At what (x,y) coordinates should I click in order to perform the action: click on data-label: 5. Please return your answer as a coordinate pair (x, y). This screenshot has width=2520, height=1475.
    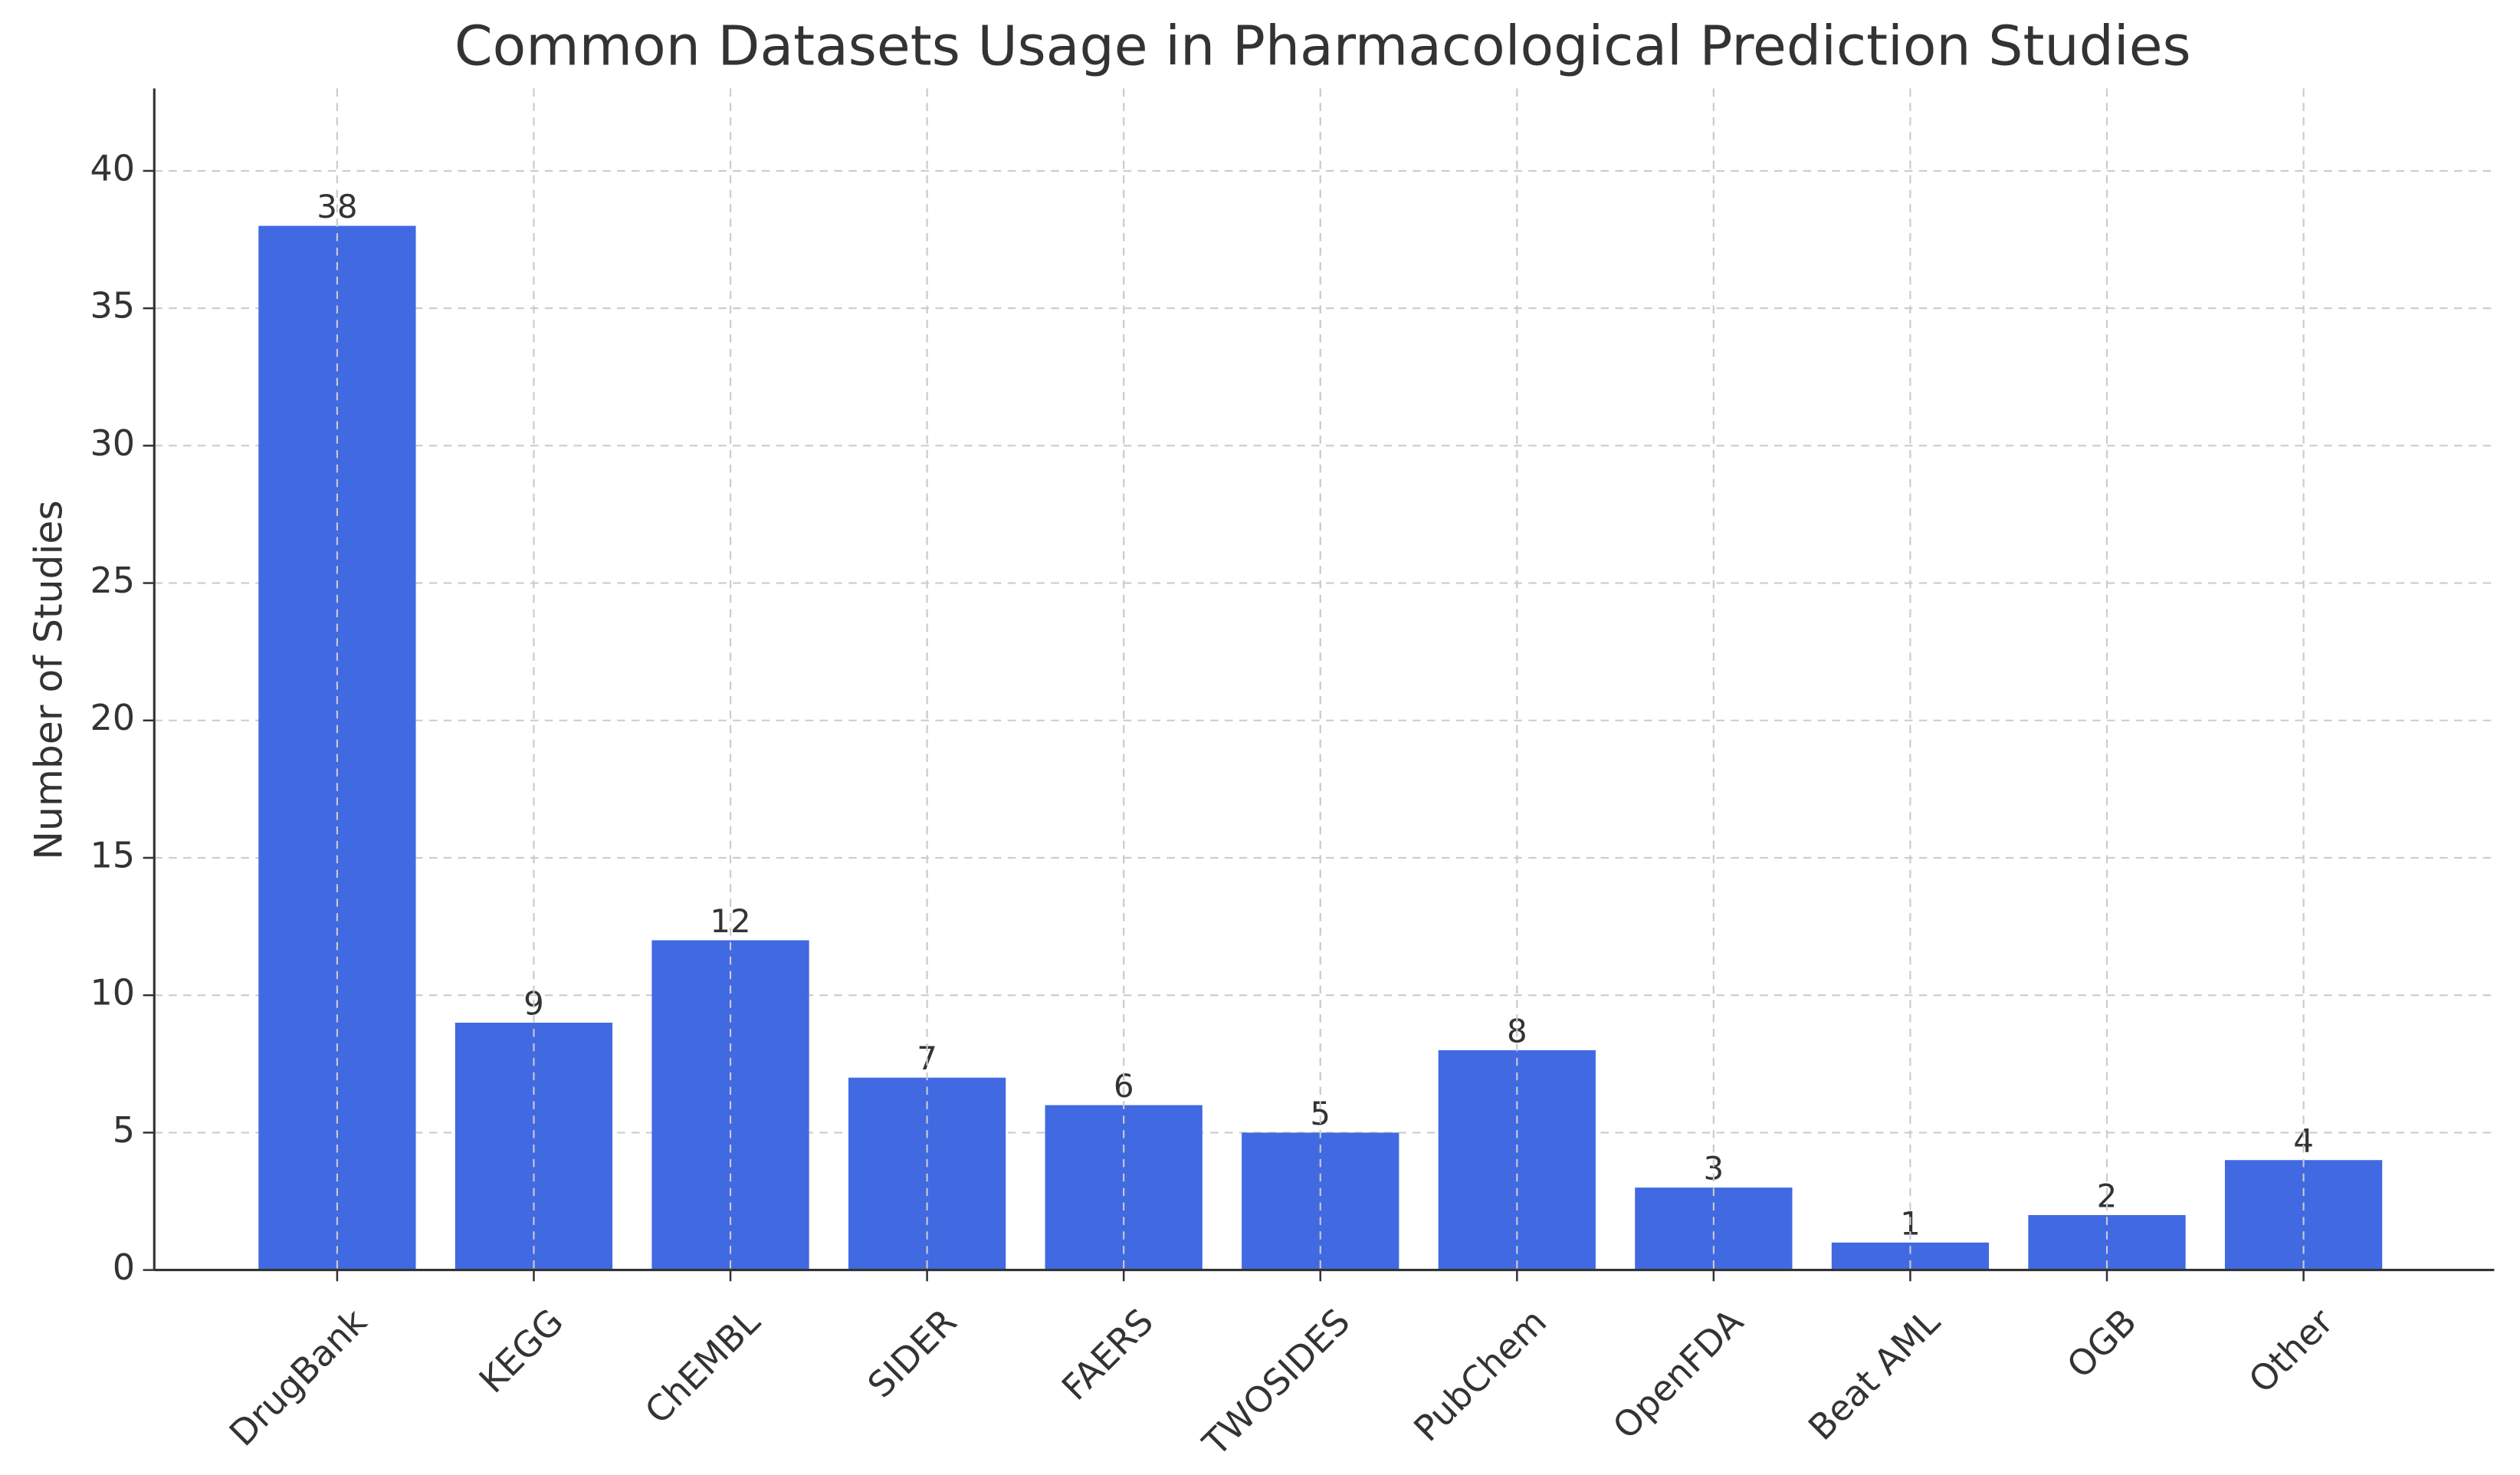
    Looking at the image, I should click on (1320, 1113).